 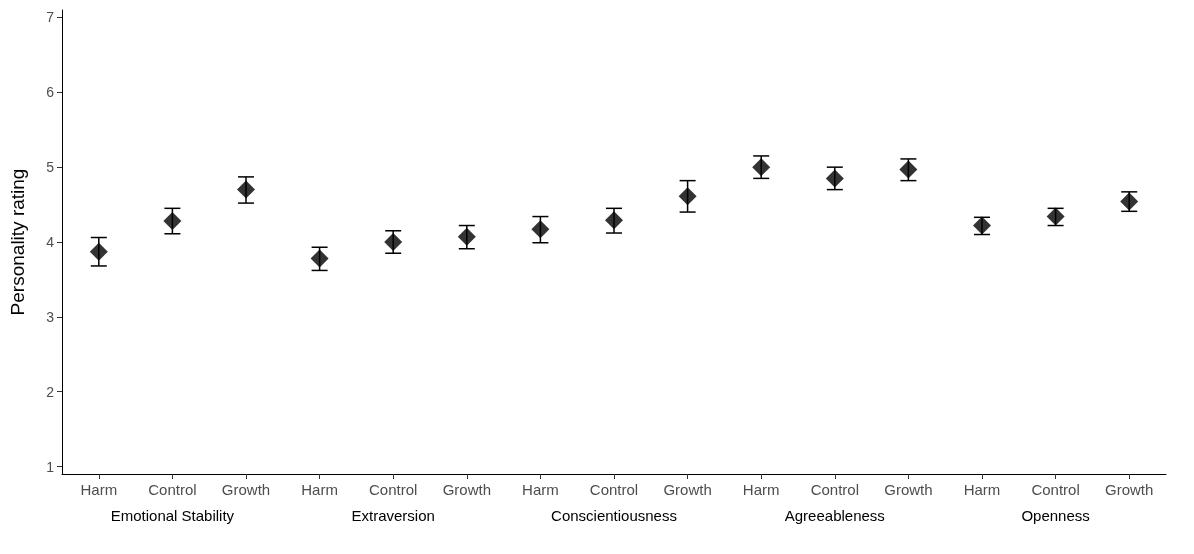 I want to click on y-tick-label: 1, so click(x=50, y=466).